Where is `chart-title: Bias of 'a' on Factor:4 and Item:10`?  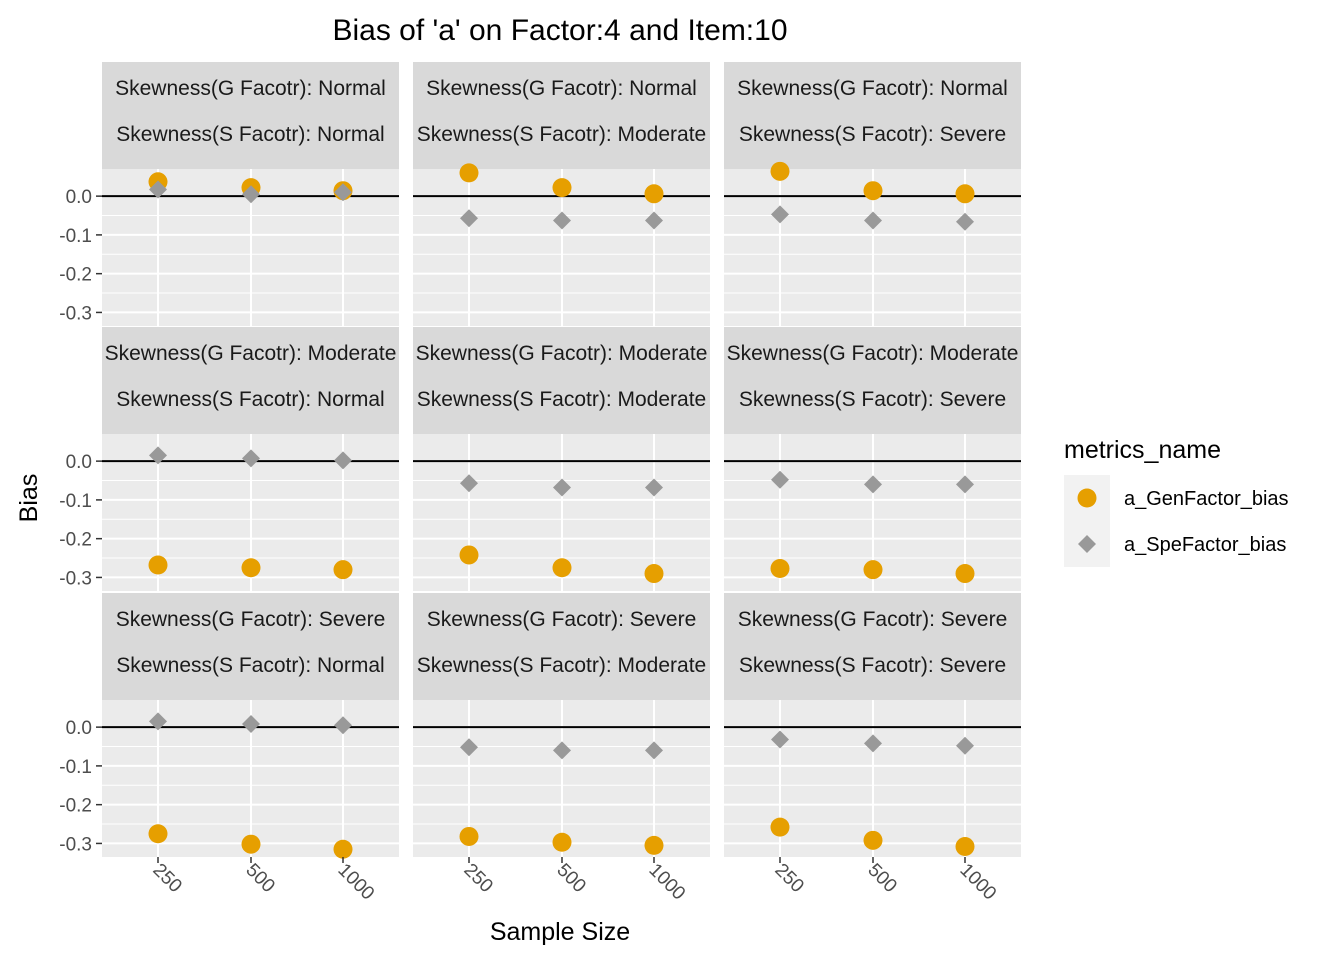 chart-title: Bias of 'a' on Factor:4 and Item:10 is located at coordinates (559, 30).